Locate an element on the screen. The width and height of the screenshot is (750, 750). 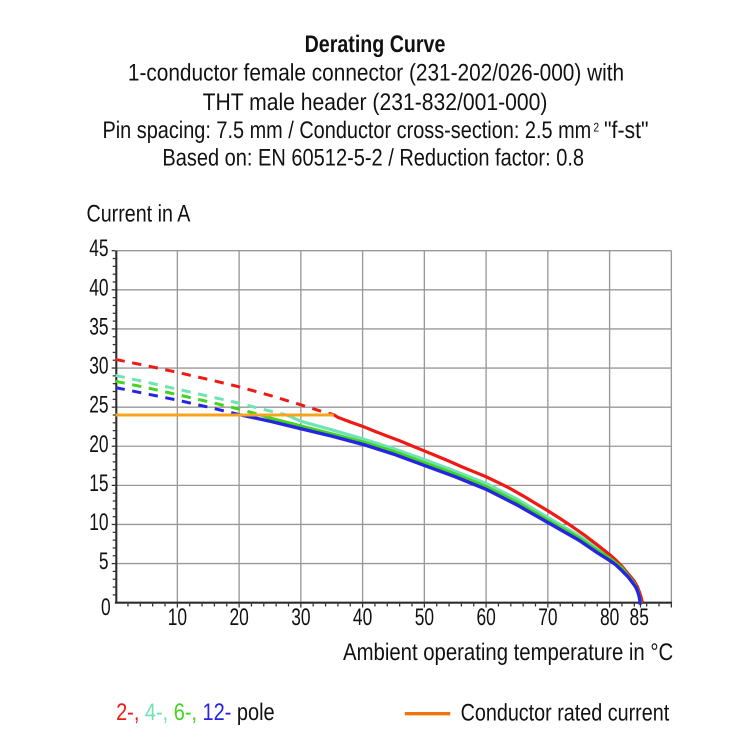
svg-text: 50 is located at coordinates (424, 617).